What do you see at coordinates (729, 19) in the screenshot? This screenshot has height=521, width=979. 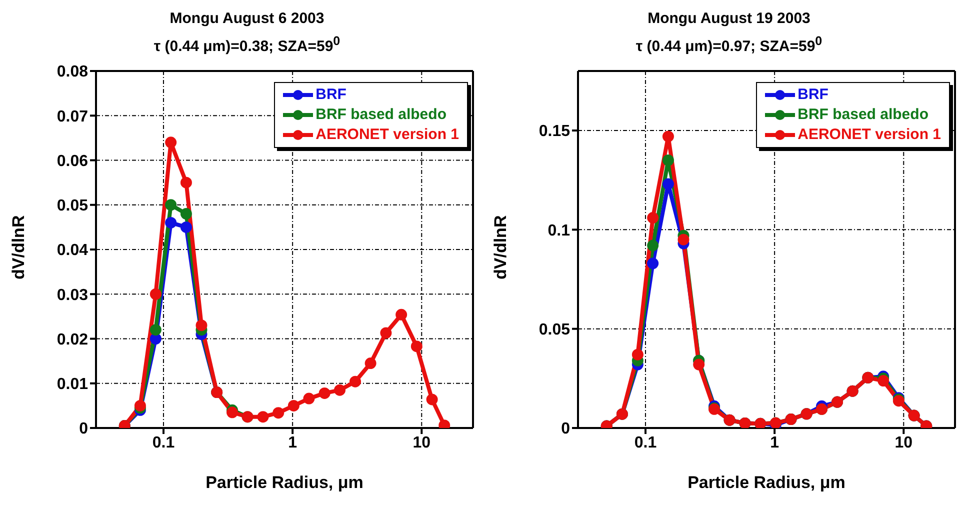 I see `chart-title: Mongu August 19 2003` at bounding box center [729, 19].